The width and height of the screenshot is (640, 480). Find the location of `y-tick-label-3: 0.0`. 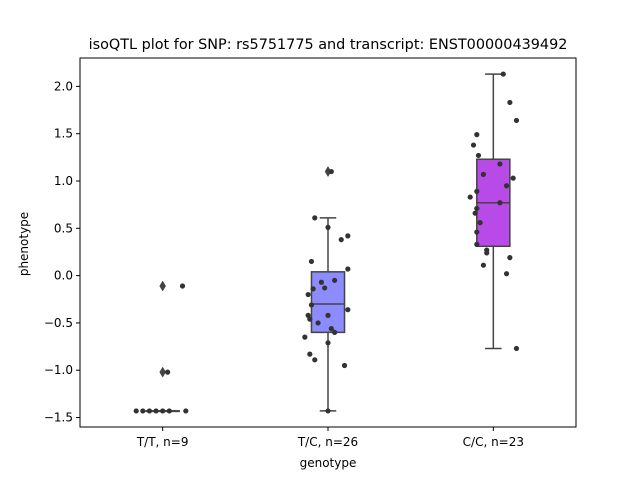

y-tick-label-3: 0.0 is located at coordinates (63, 276).